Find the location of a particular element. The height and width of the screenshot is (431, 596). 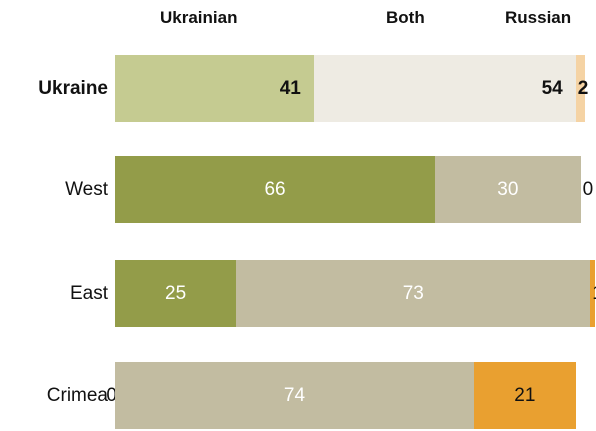

value-label-crimea-both: 74 is located at coordinates (294, 395).